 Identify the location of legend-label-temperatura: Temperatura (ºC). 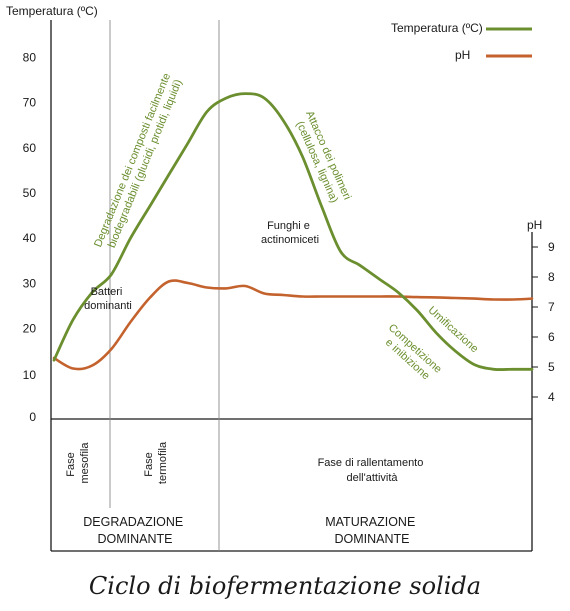
(437, 28).